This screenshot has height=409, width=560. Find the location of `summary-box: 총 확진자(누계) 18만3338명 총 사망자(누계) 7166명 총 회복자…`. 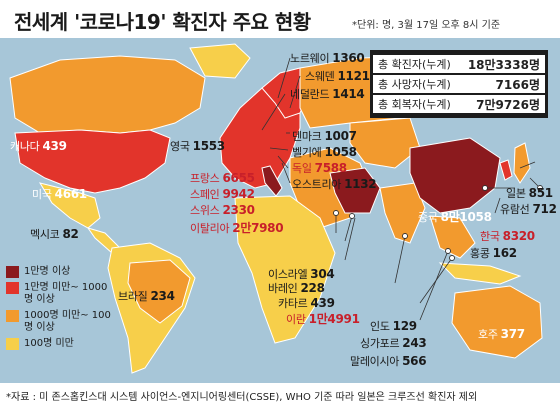

summary-box: 총 확진자(누계) 18만3338명 총 사망자(누계) 7166명 총 회복자… is located at coordinates (459, 84).